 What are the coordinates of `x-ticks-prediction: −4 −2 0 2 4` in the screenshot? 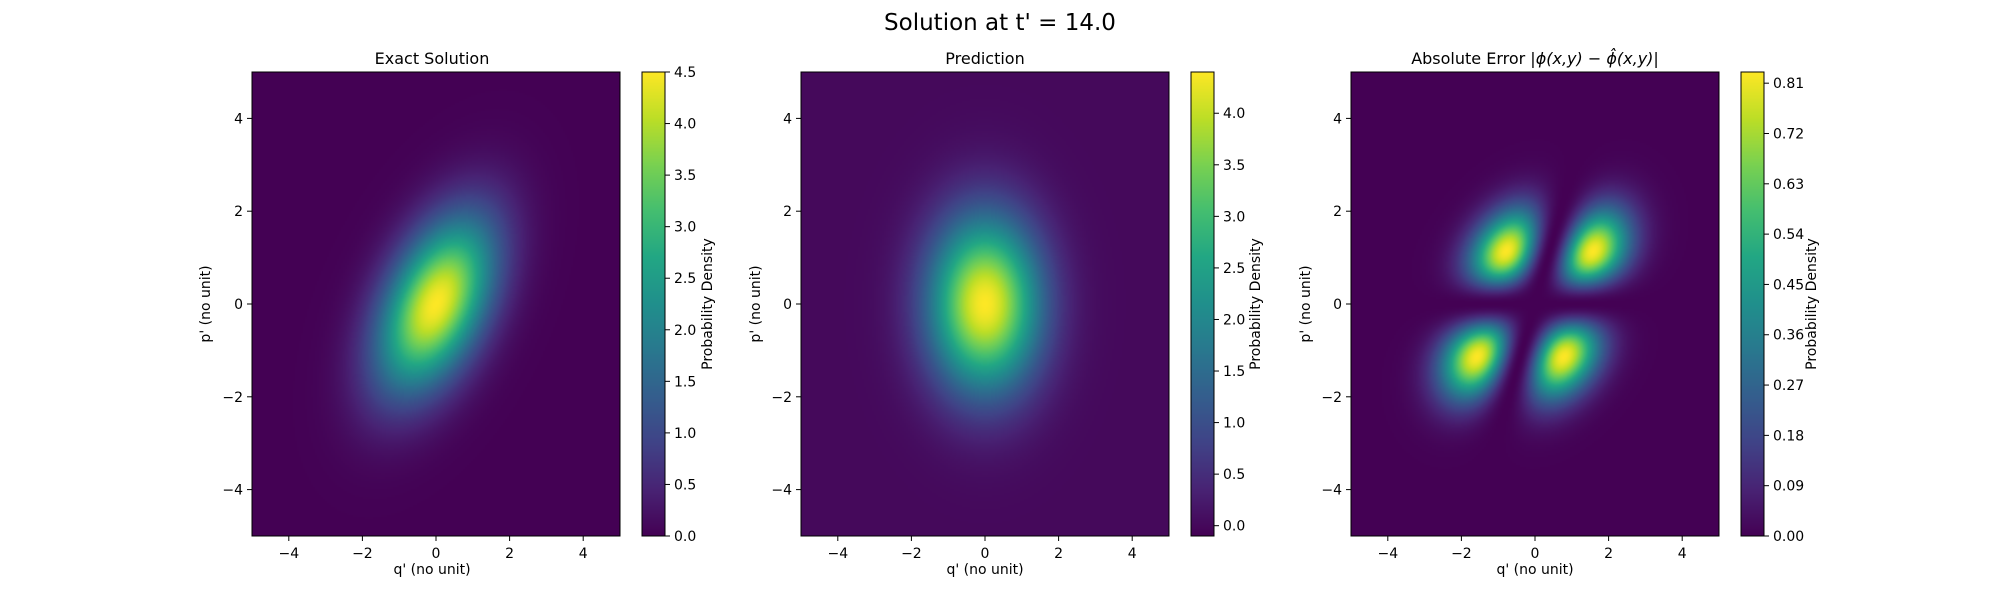 It's located at (982, 549).